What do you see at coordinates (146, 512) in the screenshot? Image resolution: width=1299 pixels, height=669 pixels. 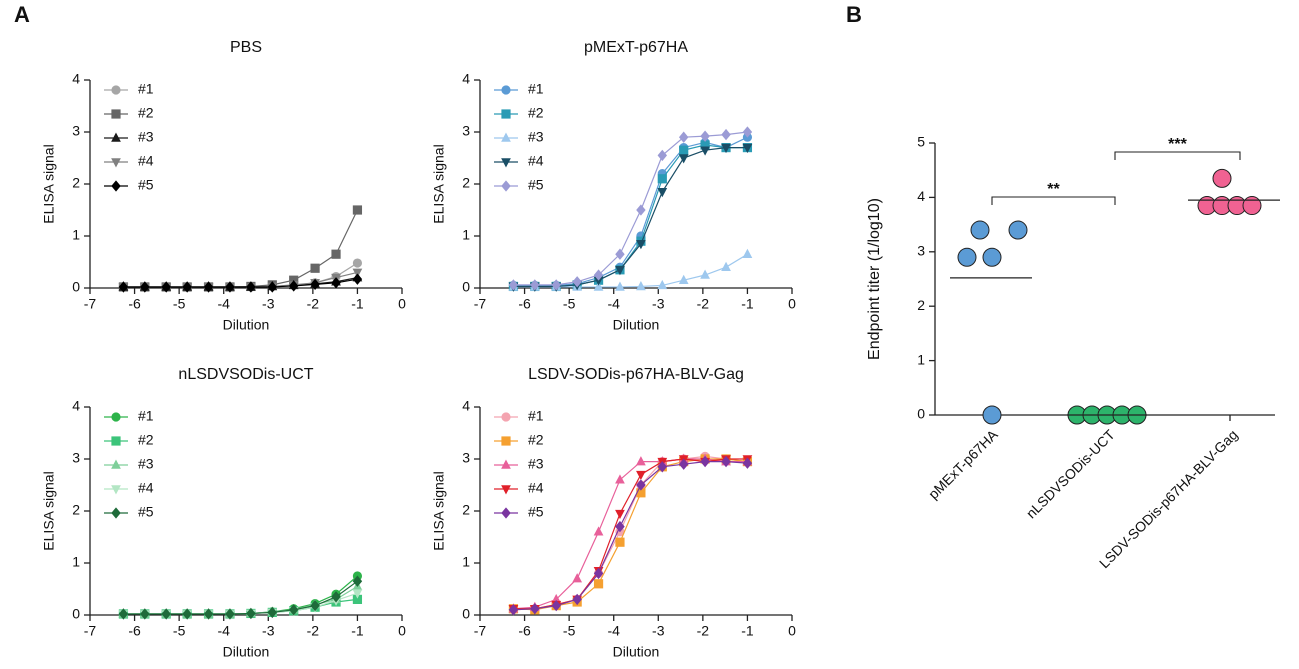 I see `legend-label: #5` at bounding box center [146, 512].